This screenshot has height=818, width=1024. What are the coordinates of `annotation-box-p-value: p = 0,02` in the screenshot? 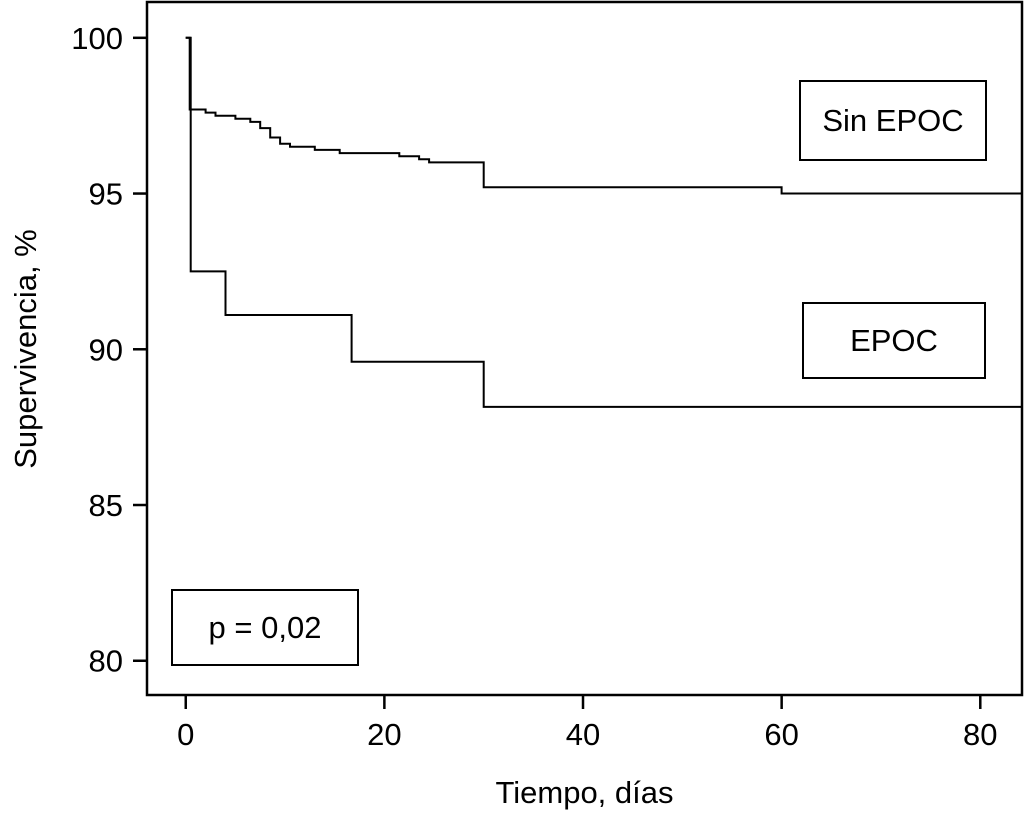 It's located at (265, 627).